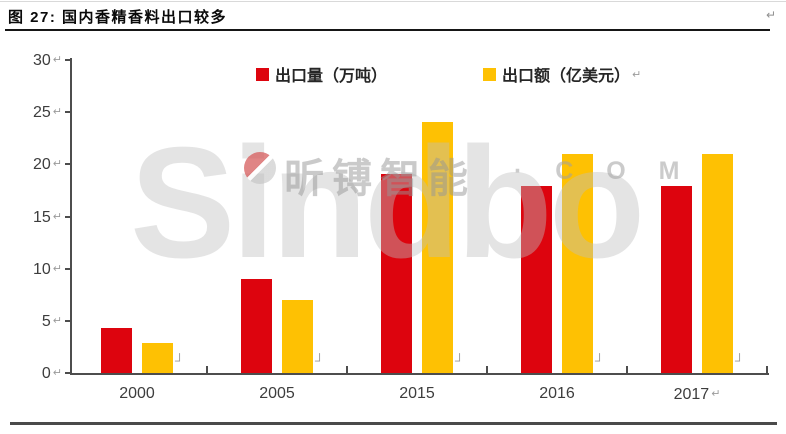  What do you see at coordinates (536, 279) in the screenshot?
I see `bar-export-volume-2016` at bounding box center [536, 279].